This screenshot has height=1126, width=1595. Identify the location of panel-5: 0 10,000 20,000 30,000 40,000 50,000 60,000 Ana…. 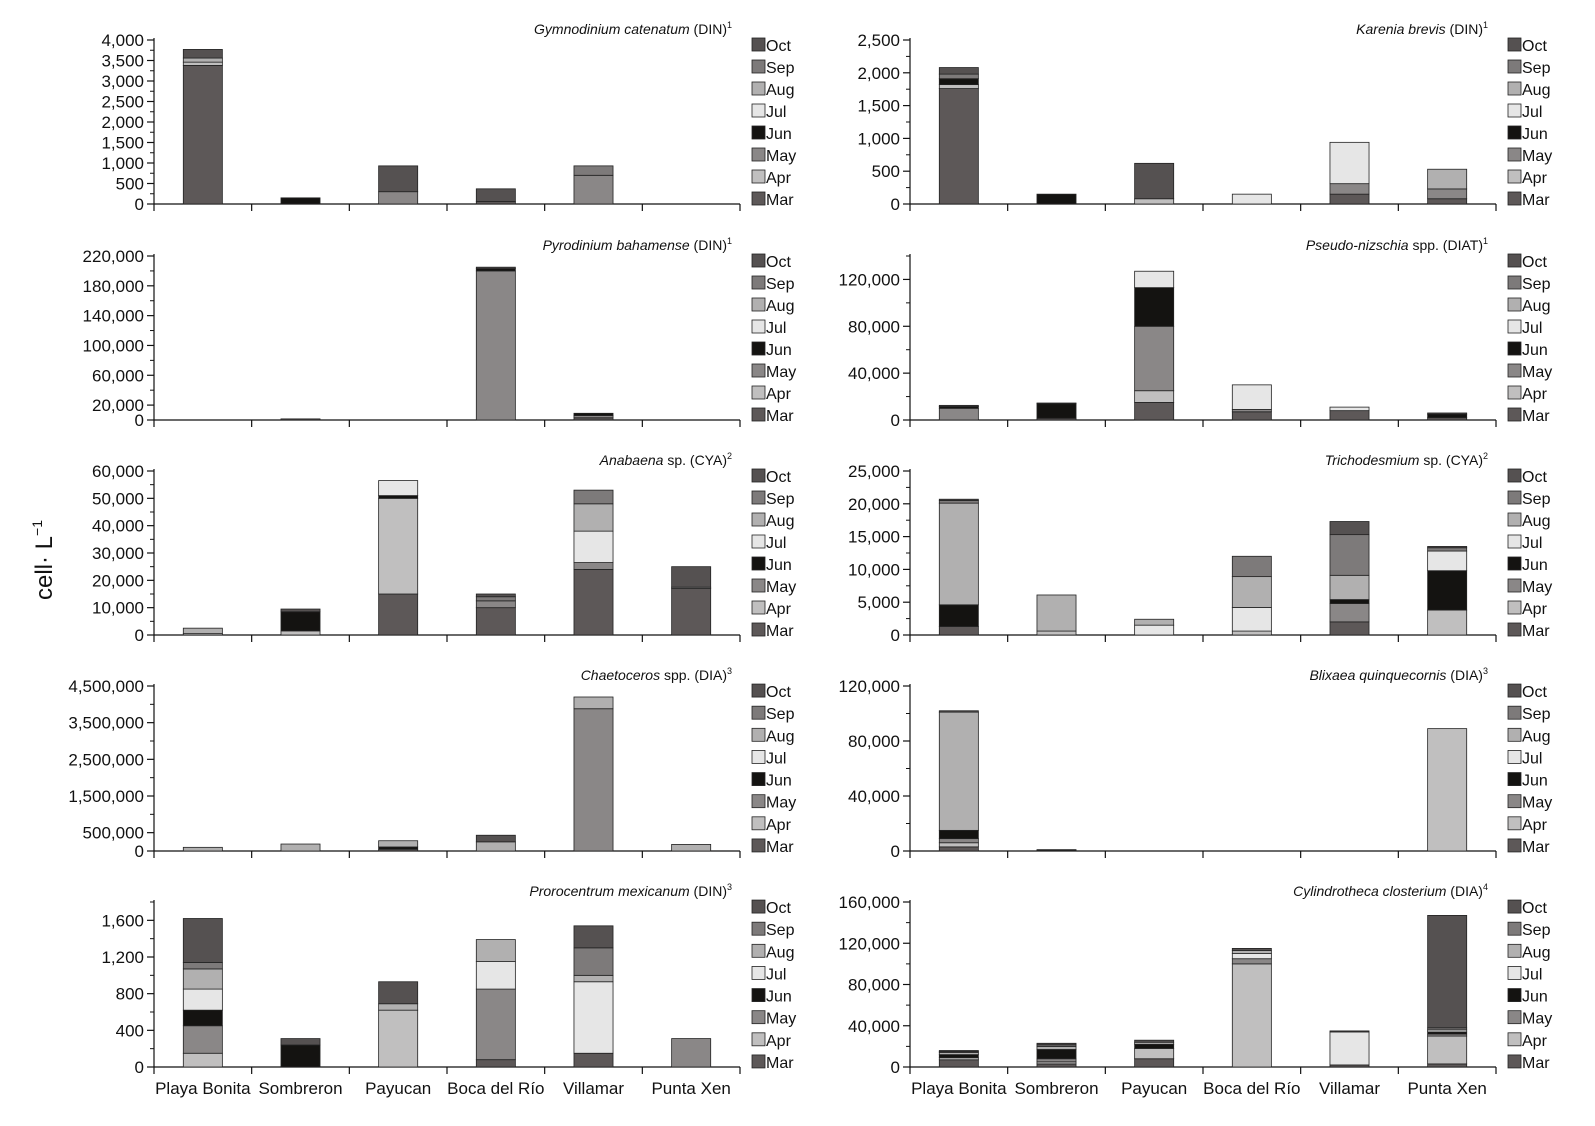
(444, 548).